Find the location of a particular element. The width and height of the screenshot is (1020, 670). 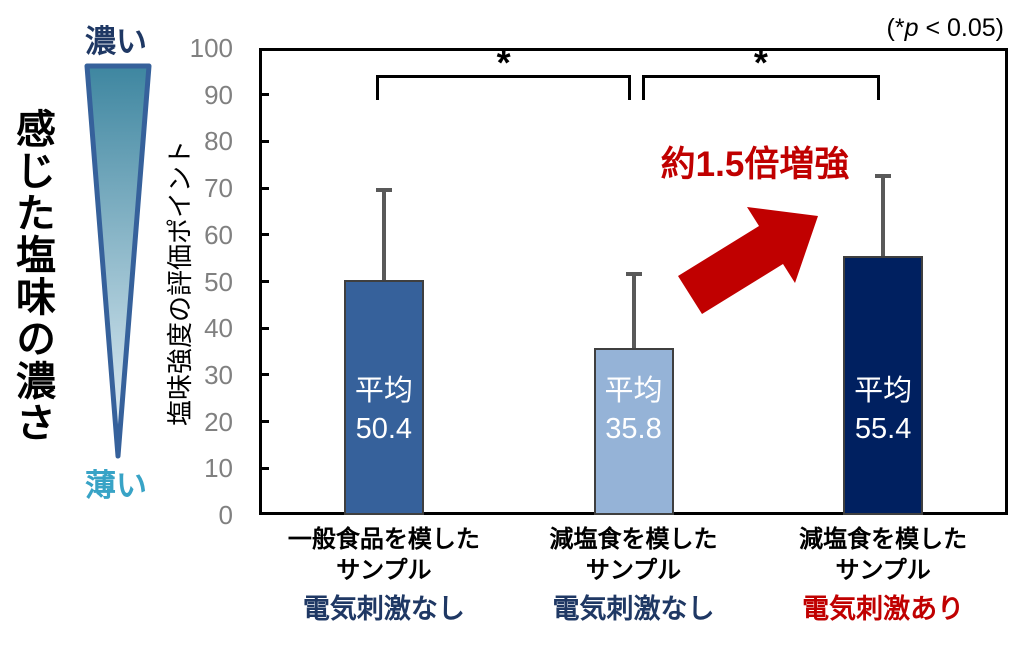

y-tick-label: 90 is located at coordinates (218, 94).